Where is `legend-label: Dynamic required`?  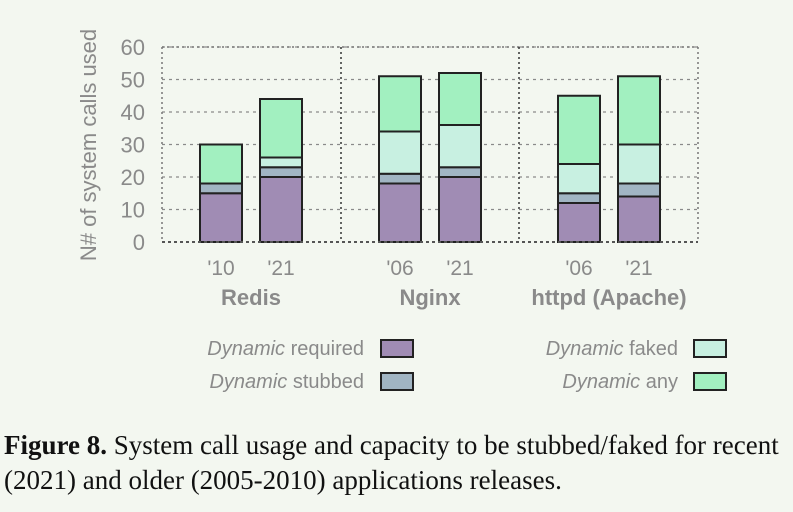 legend-label: Dynamic required is located at coordinates (285, 349).